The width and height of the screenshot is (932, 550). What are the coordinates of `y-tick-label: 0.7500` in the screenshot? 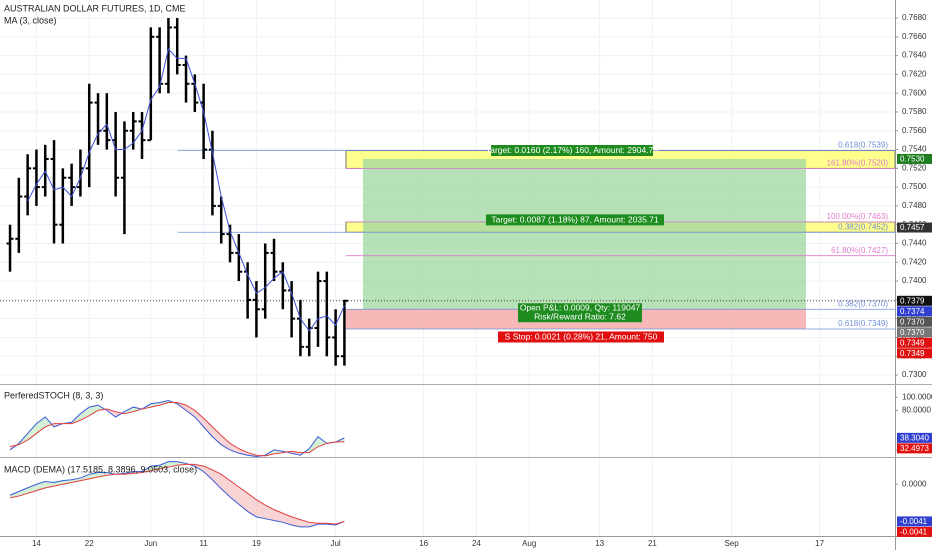 It's located at (914, 186).